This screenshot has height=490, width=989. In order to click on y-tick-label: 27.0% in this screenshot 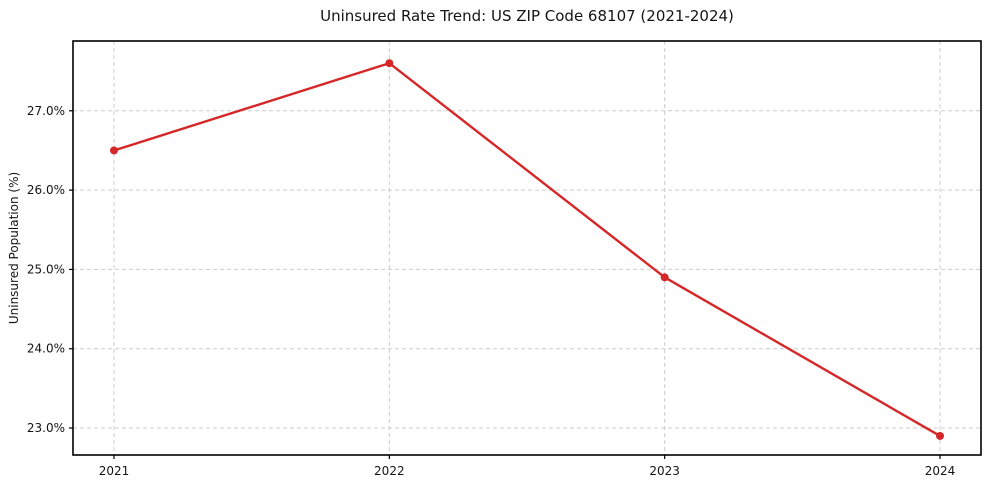, I will do `click(46, 111)`.